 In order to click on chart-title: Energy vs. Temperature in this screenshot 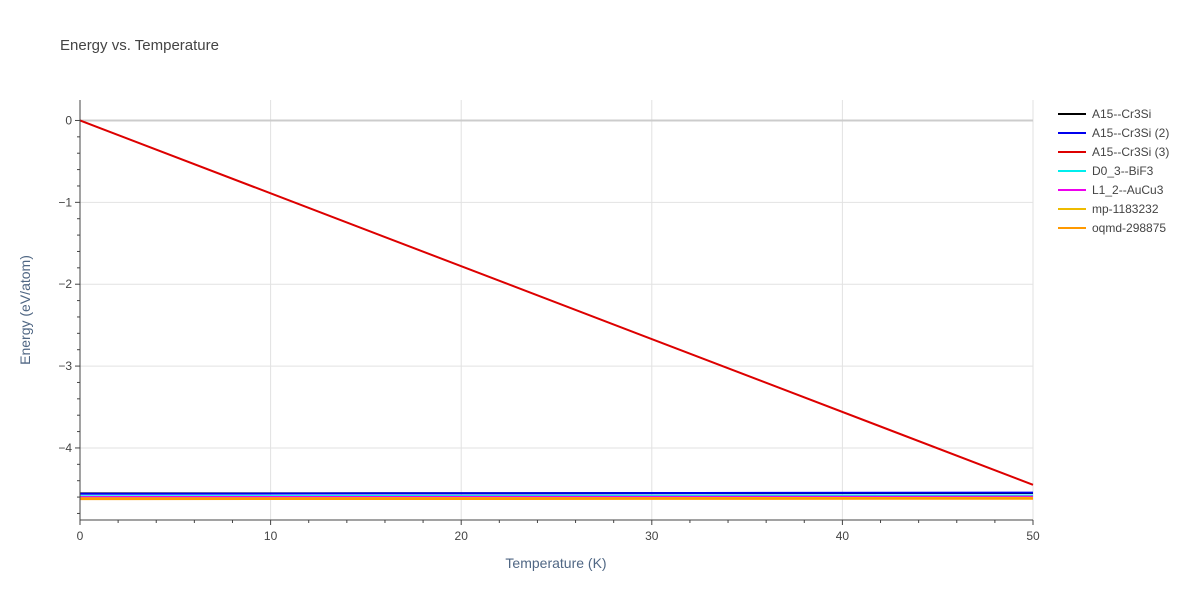, I will do `click(139, 45)`.